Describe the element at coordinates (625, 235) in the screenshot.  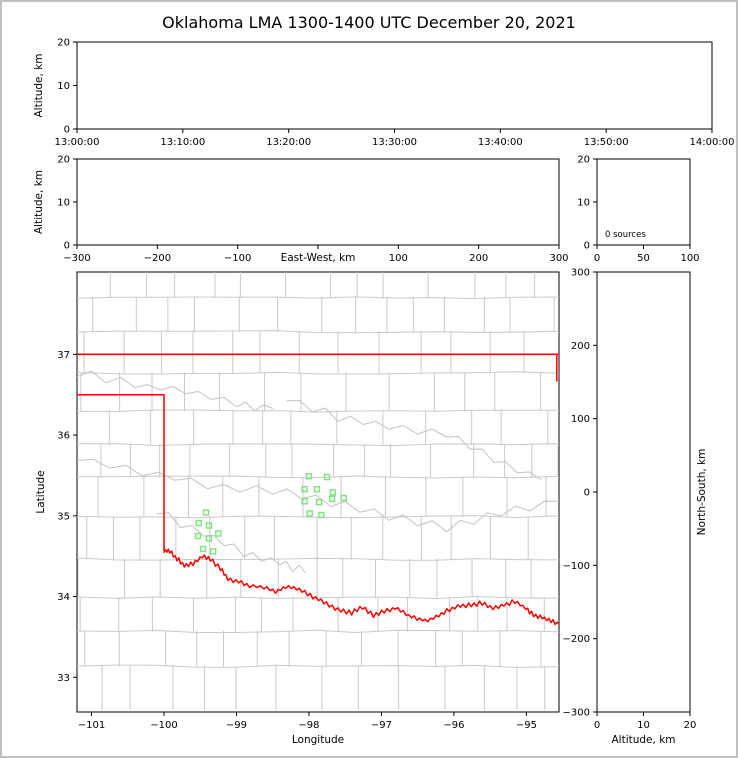
I see `source-count-annotation: 0 sources` at that location.